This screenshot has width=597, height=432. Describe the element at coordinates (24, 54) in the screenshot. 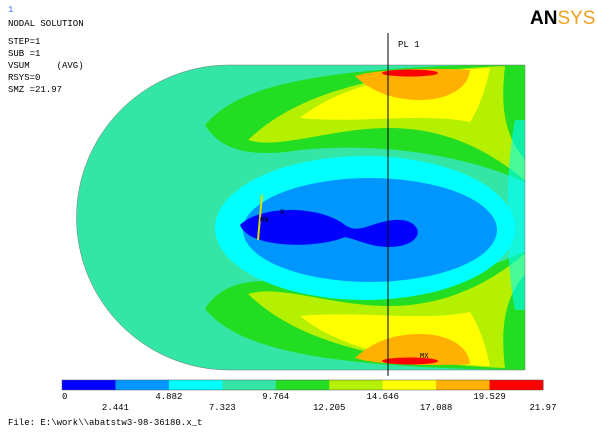

I see `info-line: SUB =1` at that location.